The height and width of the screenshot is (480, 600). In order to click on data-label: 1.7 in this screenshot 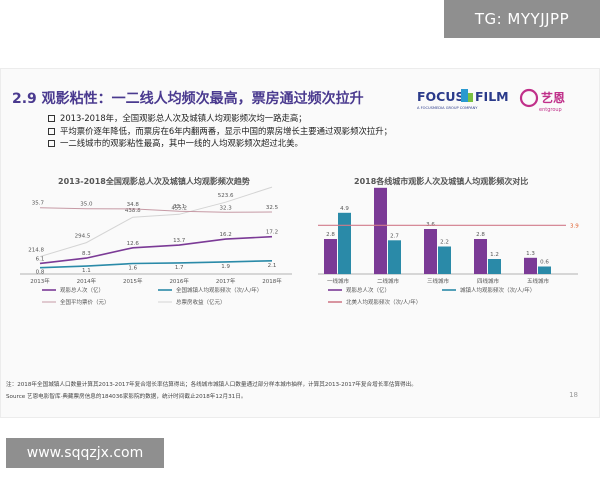, I will do `click(179, 268)`.